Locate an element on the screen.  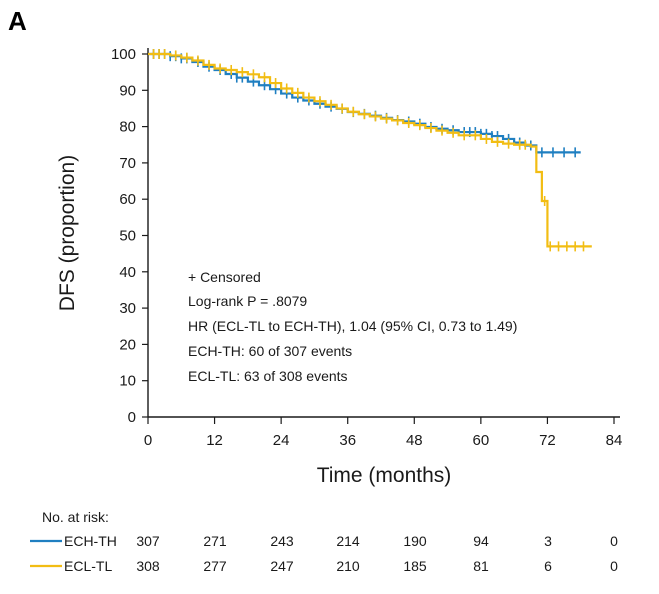
risk-count: 307 is located at coordinates (148, 541).